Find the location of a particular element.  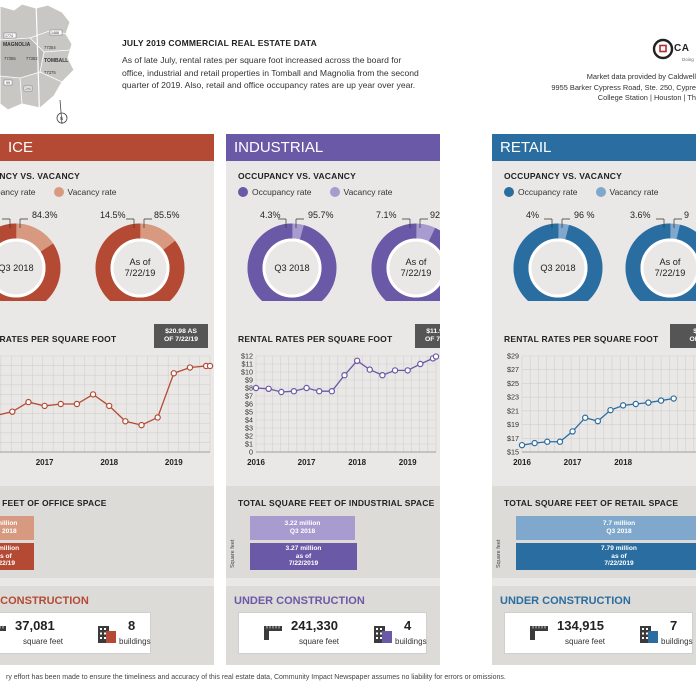

donut-center-label: Q3 2018 is located at coordinates (23, 268).